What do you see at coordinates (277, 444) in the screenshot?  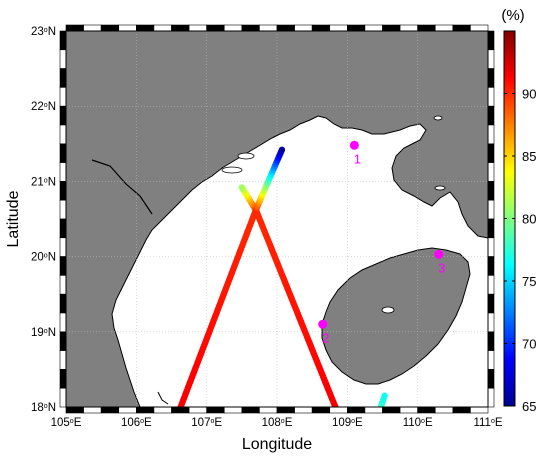 I see `x-axis-label: Longitude` at bounding box center [277, 444].